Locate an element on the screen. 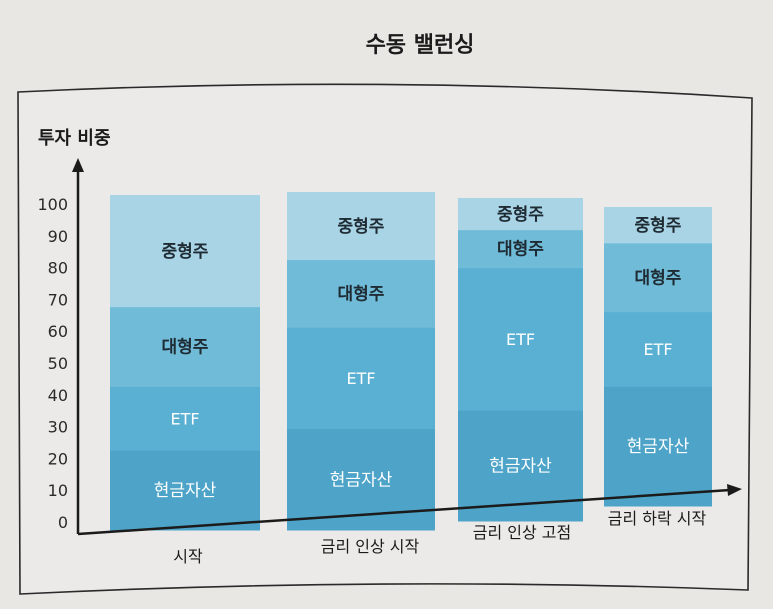  bar-label-1-1: ETF is located at coordinates (360, 378).